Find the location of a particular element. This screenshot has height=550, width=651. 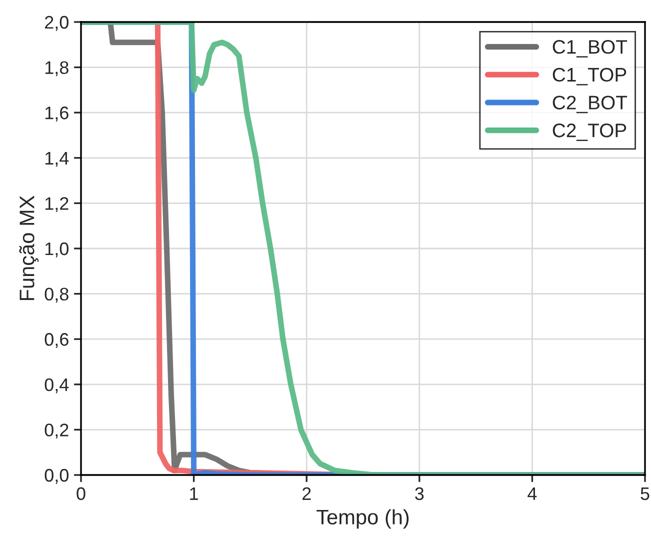

y-tick-label: 0,8 is located at coordinates (56, 295).